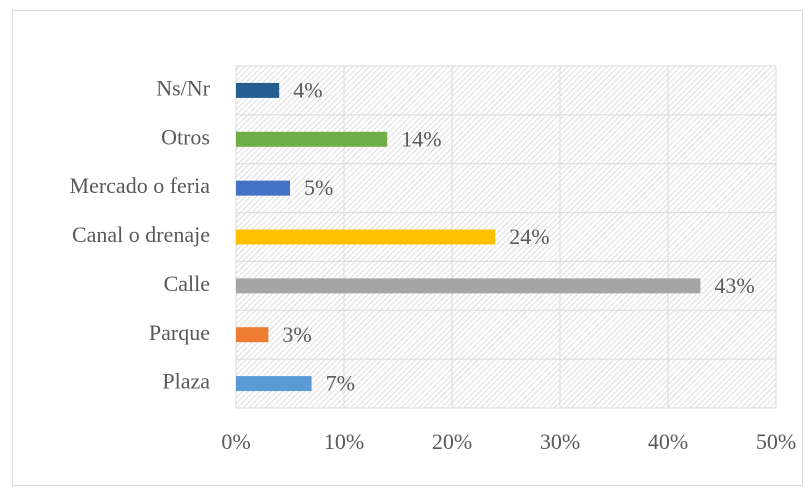 The width and height of the screenshot is (810, 491). I want to click on y-tick-label: Calle, so click(187, 283).